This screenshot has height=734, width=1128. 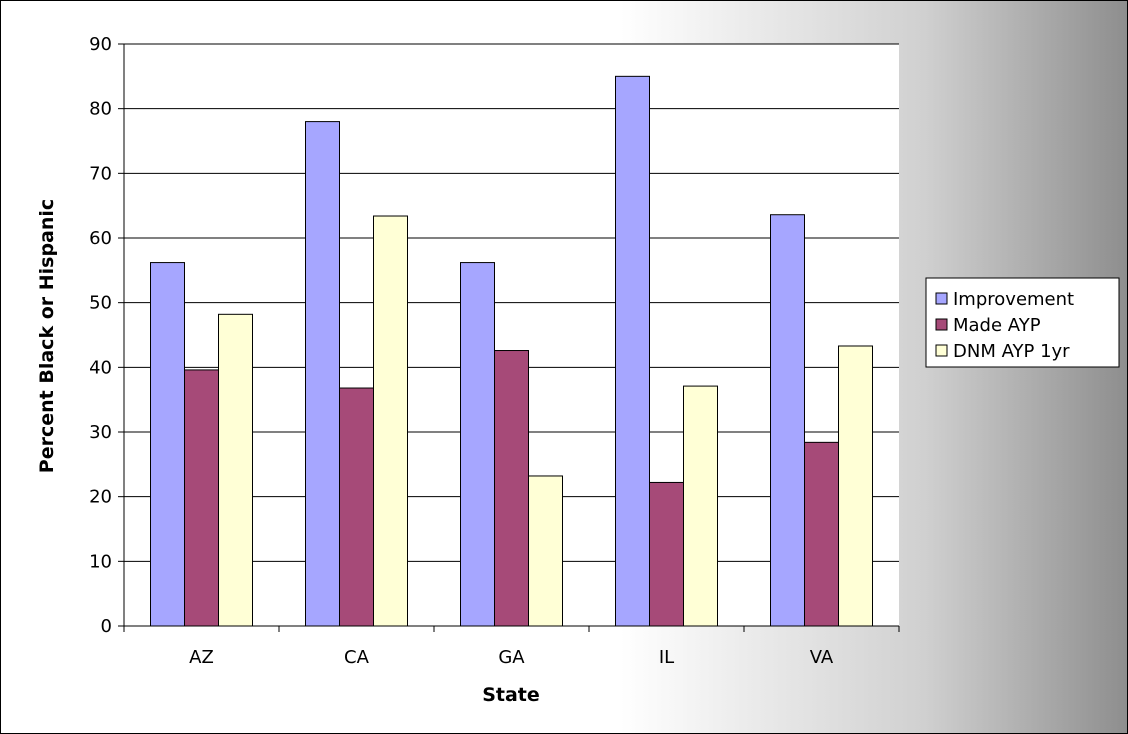 I want to click on x-tick-label: AZ, so click(x=201, y=657).